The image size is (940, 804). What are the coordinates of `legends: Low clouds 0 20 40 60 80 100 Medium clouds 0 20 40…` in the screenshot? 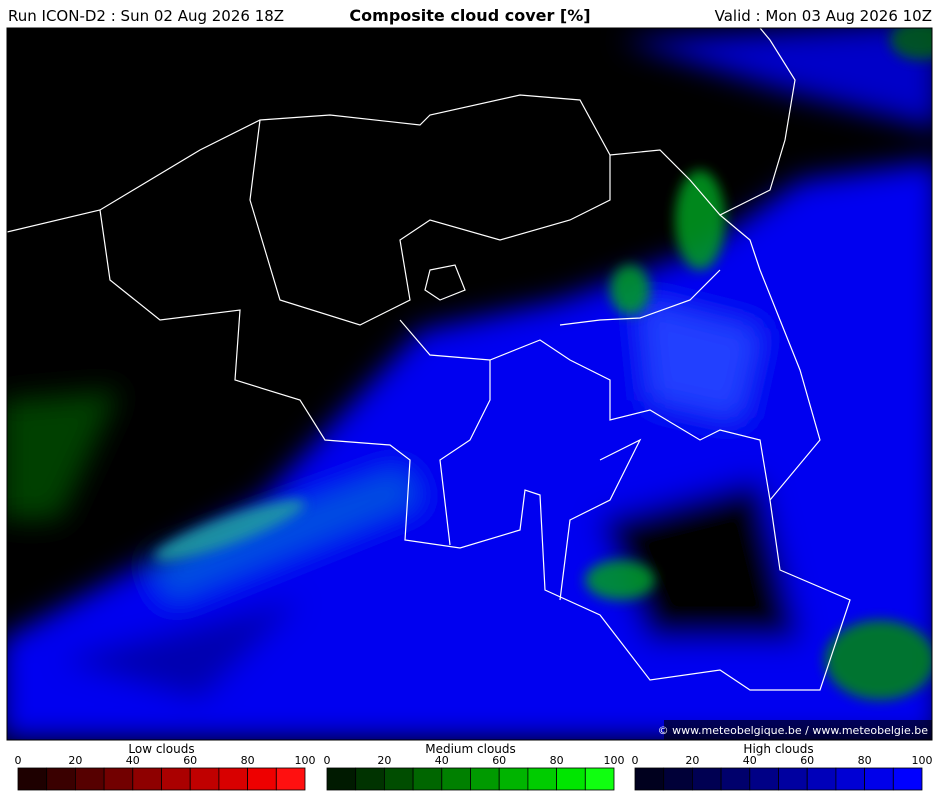 It's located at (474, 766).